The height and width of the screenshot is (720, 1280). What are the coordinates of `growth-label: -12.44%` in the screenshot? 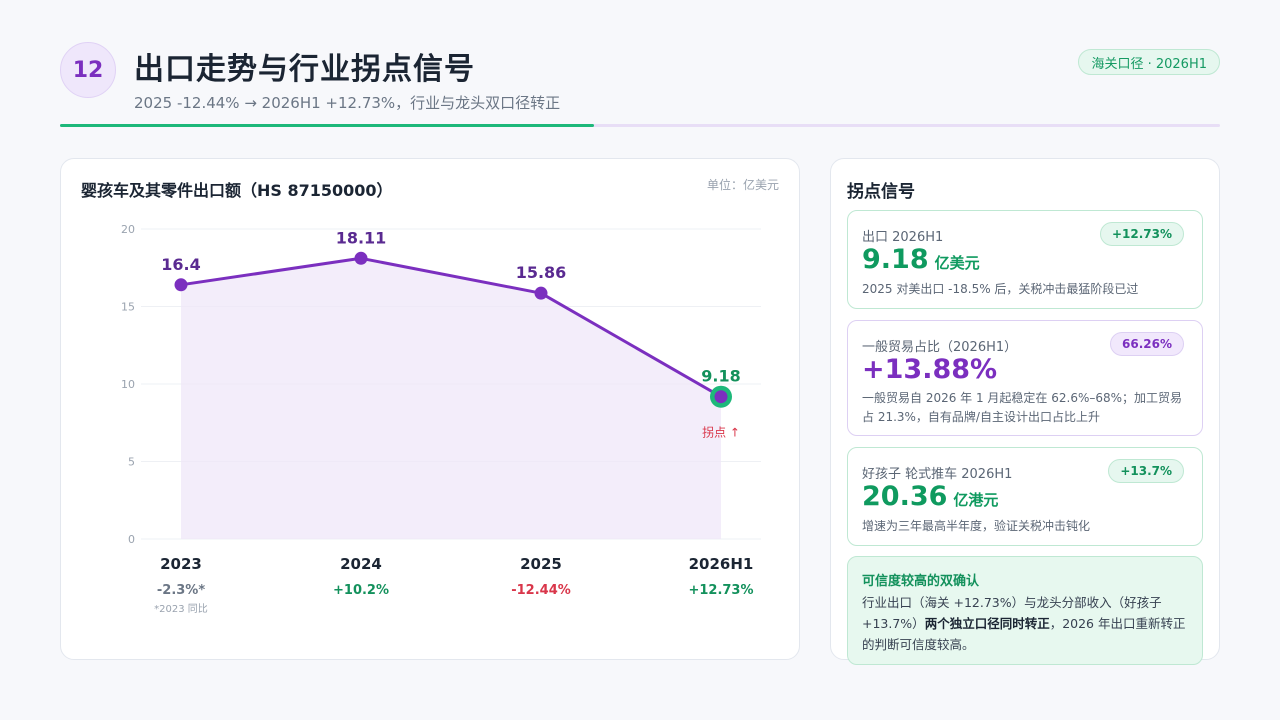 It's located at (541, 590).